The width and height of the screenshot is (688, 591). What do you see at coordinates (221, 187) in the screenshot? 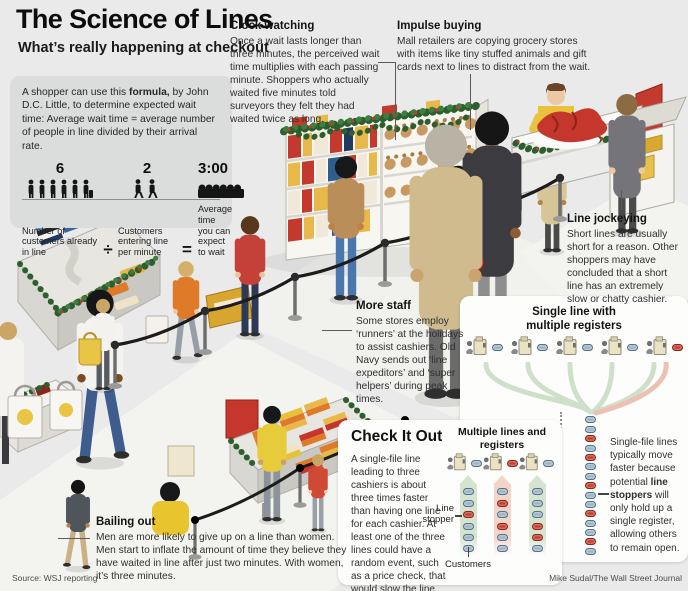
I see `waiting-crowd-icon` at bounding box center [221, 187].